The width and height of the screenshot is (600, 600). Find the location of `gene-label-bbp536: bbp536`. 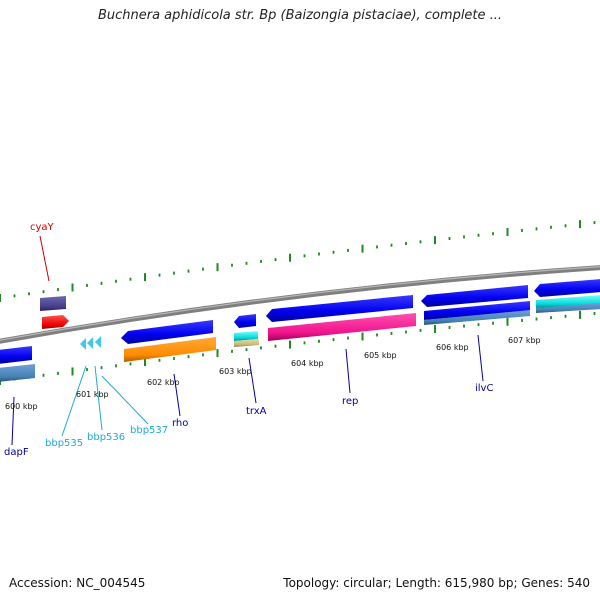

gene-label-bbp536: bbp536 is located at coordinates (106, 437).